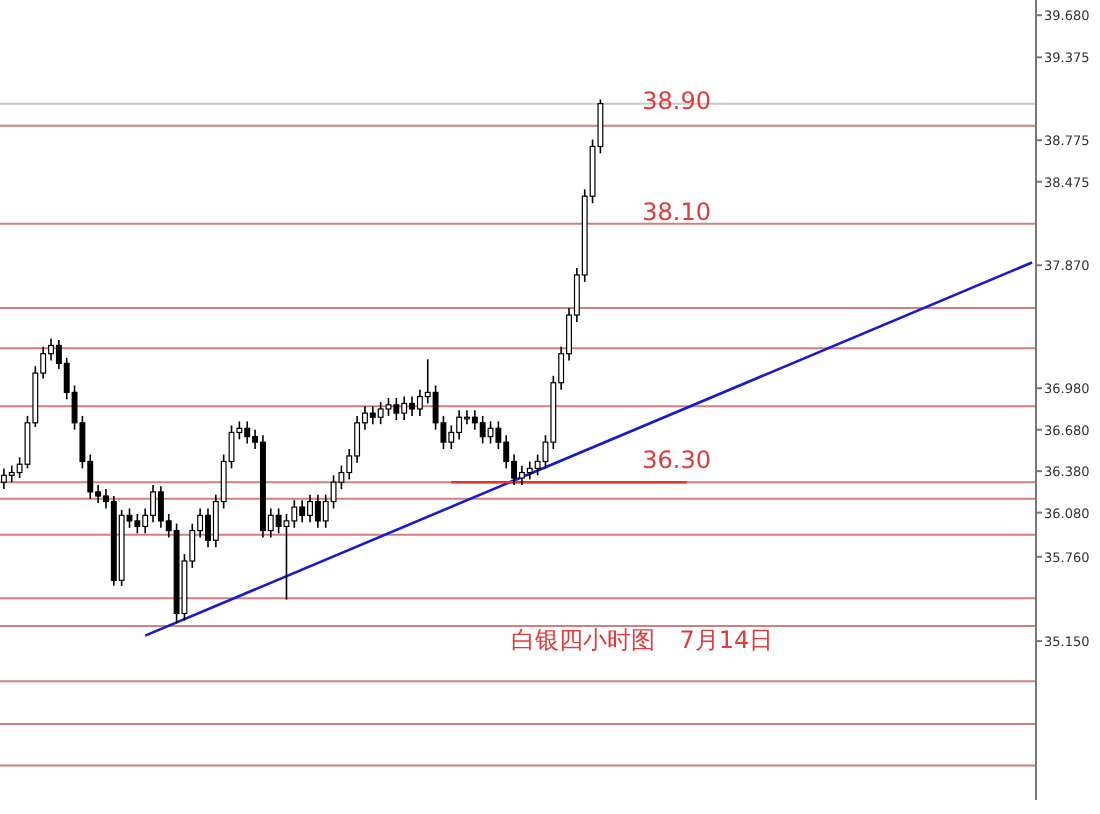 The height and width of the screenshot is (814, 1100). What do you see at coordinates (677, 460) in the screenshot?
I see `annotation: 36.30` at bounding box center [677, 460].